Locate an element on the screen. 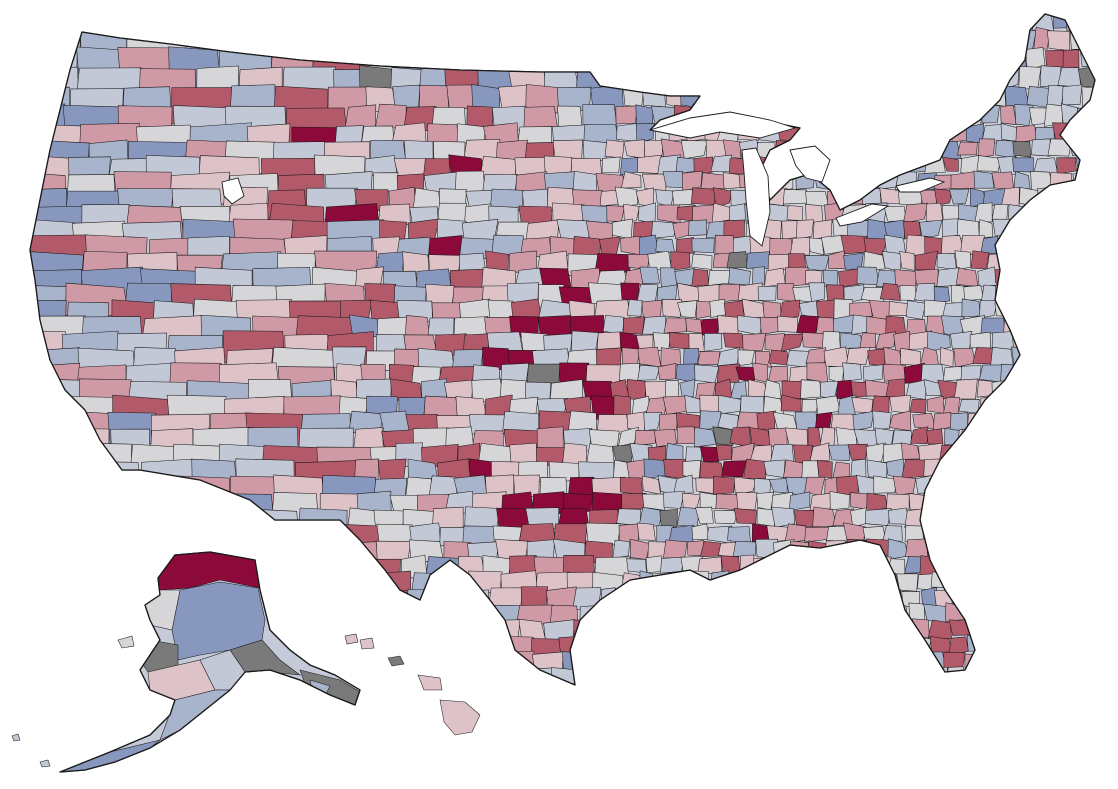 The width and height of the screenshot is (1118, 789). honolulu-county is located at coordinates (367, 643).